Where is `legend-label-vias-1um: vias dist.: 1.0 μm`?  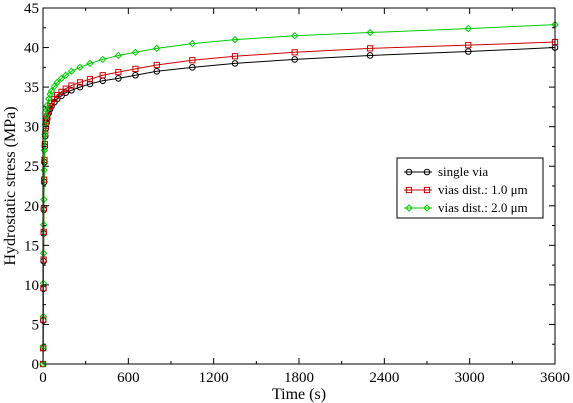
legend-label-vias-1um: vias dist.: 1.0 μm is located at coordinates (483, 189).